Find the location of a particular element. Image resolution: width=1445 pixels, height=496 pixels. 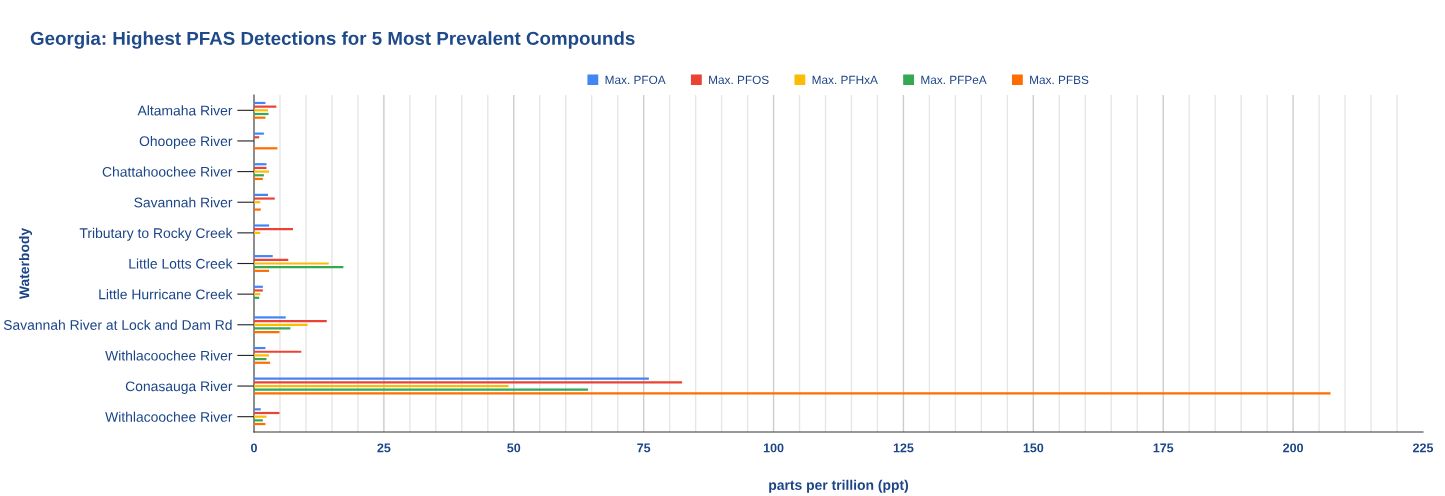

legend-label: Max. PFOS is located at coordinates (739, 80).